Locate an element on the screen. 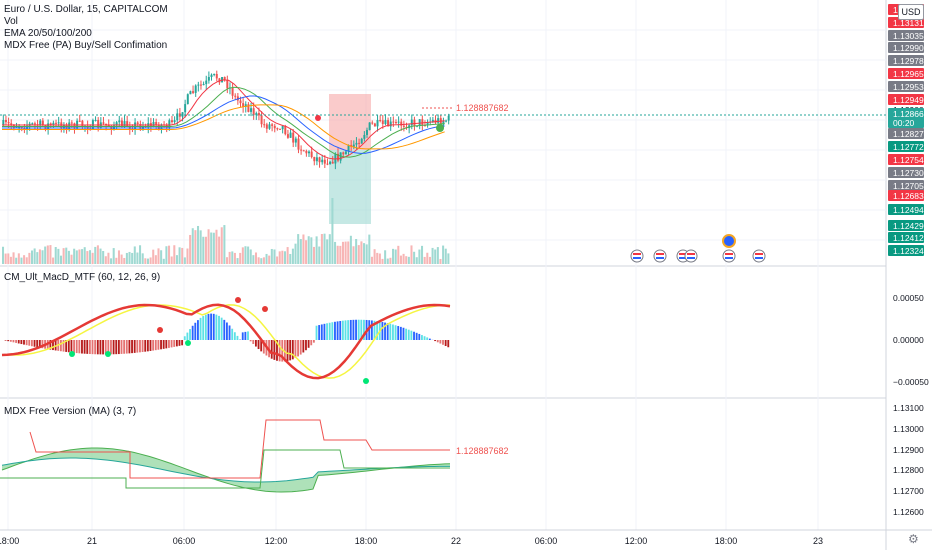 This screenshot has height=550, width=932. ma-resistance-step is located at coordinates (239, 449).